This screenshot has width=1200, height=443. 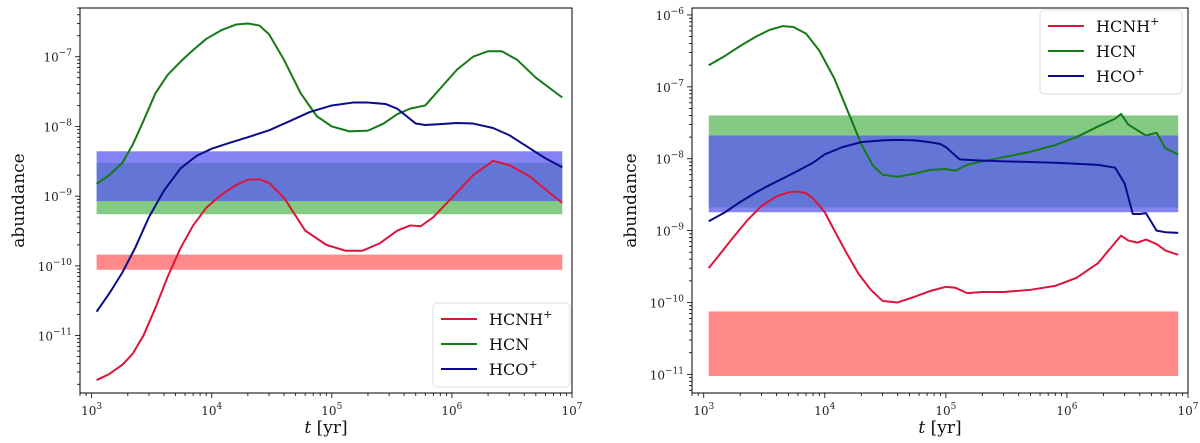 I want to click on y-tick-label: 10⁻⁶, so click(x=669, y=15).